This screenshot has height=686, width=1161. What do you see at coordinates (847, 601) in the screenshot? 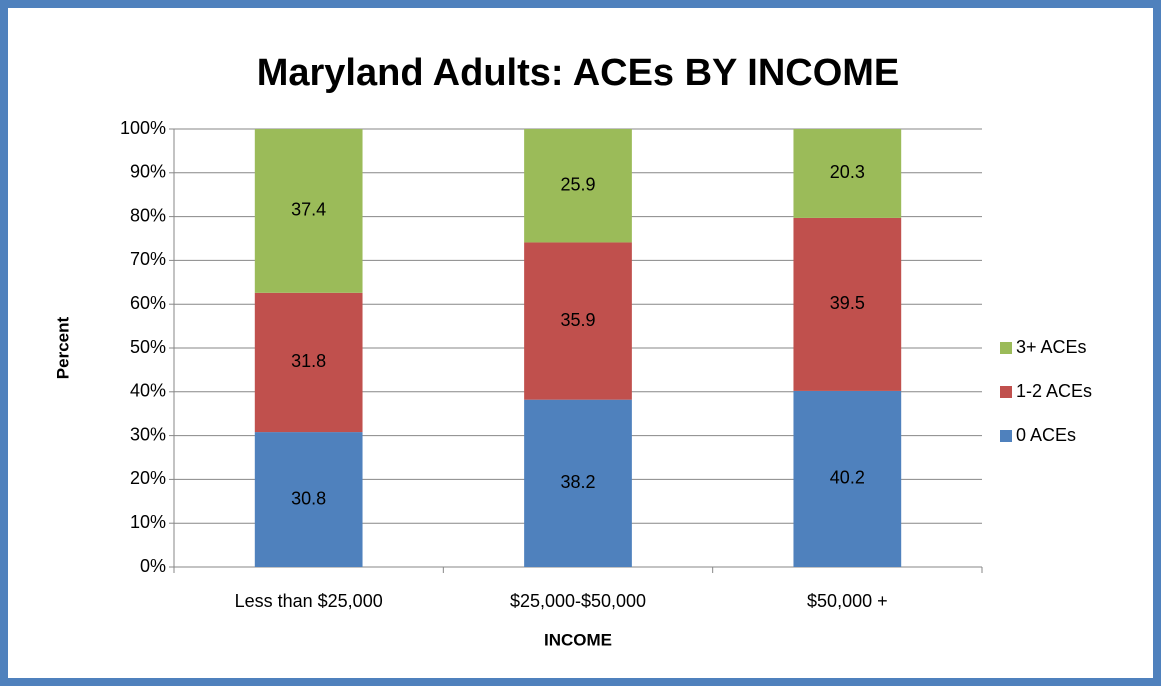
I see `x-tick-label: $50,000 +` at bounding box center [847, 601].